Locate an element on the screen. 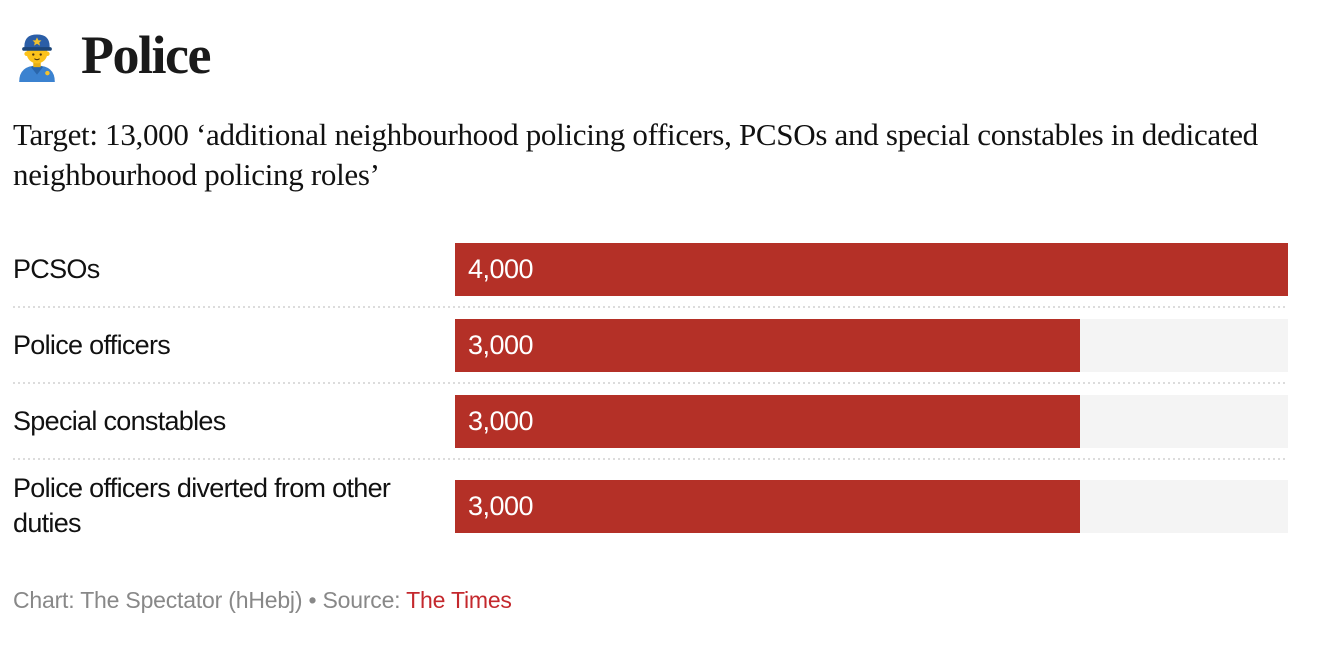 The width and height of the screenshot is (1330, 658). chart-header: Police is located at coordinates (650, 55).